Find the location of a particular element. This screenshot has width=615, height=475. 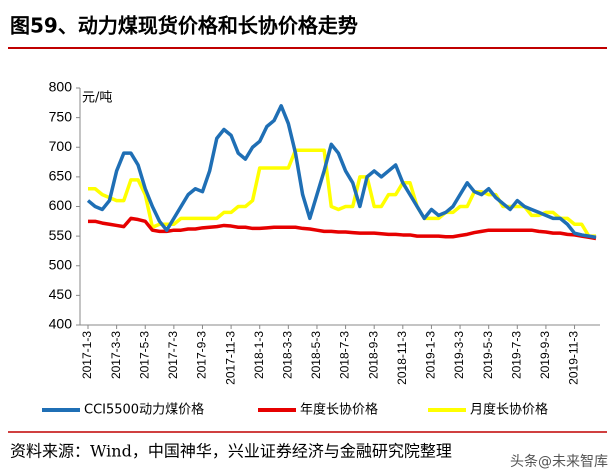

unit-label: 元/吨 is located at coordinates (97, 98).